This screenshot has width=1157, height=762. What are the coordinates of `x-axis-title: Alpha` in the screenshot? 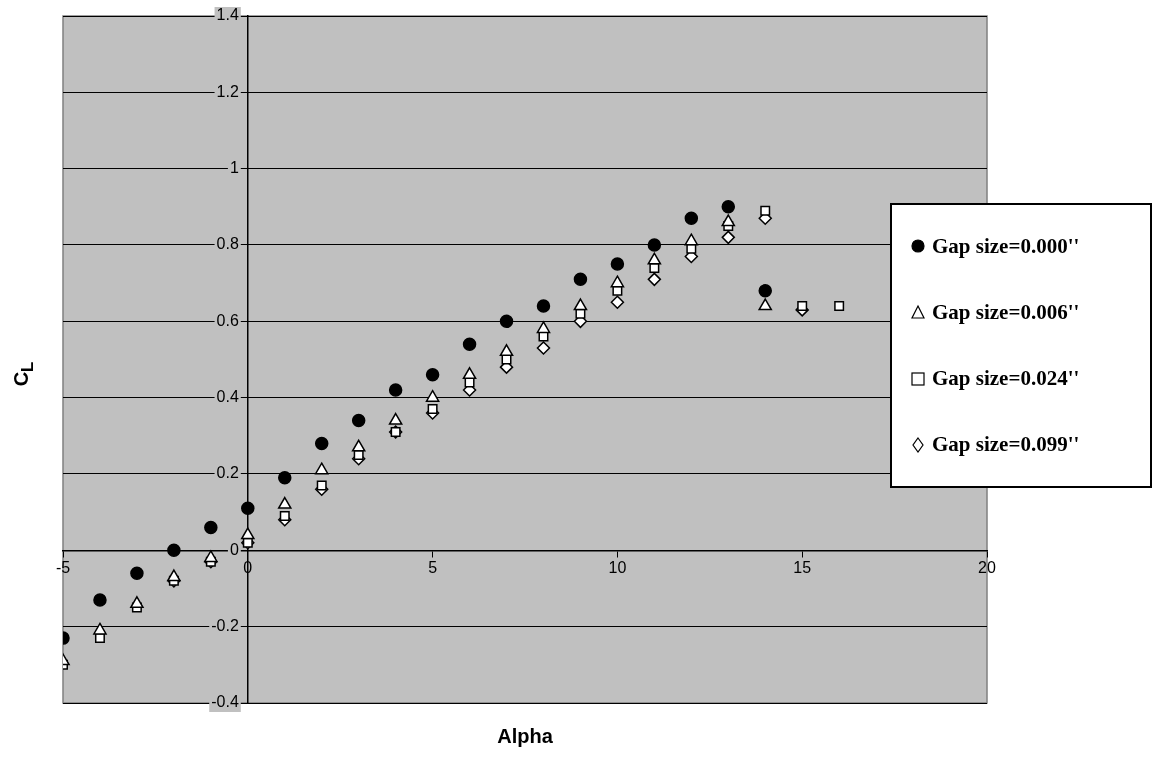 It's located at (525, 736).